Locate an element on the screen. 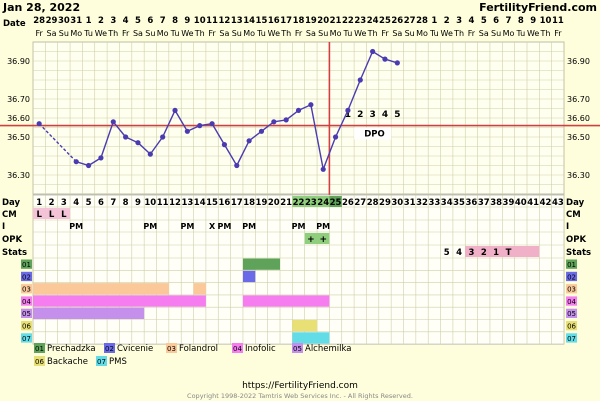 Image resolution: width=600 pixels, height=401 pixels. opk-cell is located at coordinates (311, 238).